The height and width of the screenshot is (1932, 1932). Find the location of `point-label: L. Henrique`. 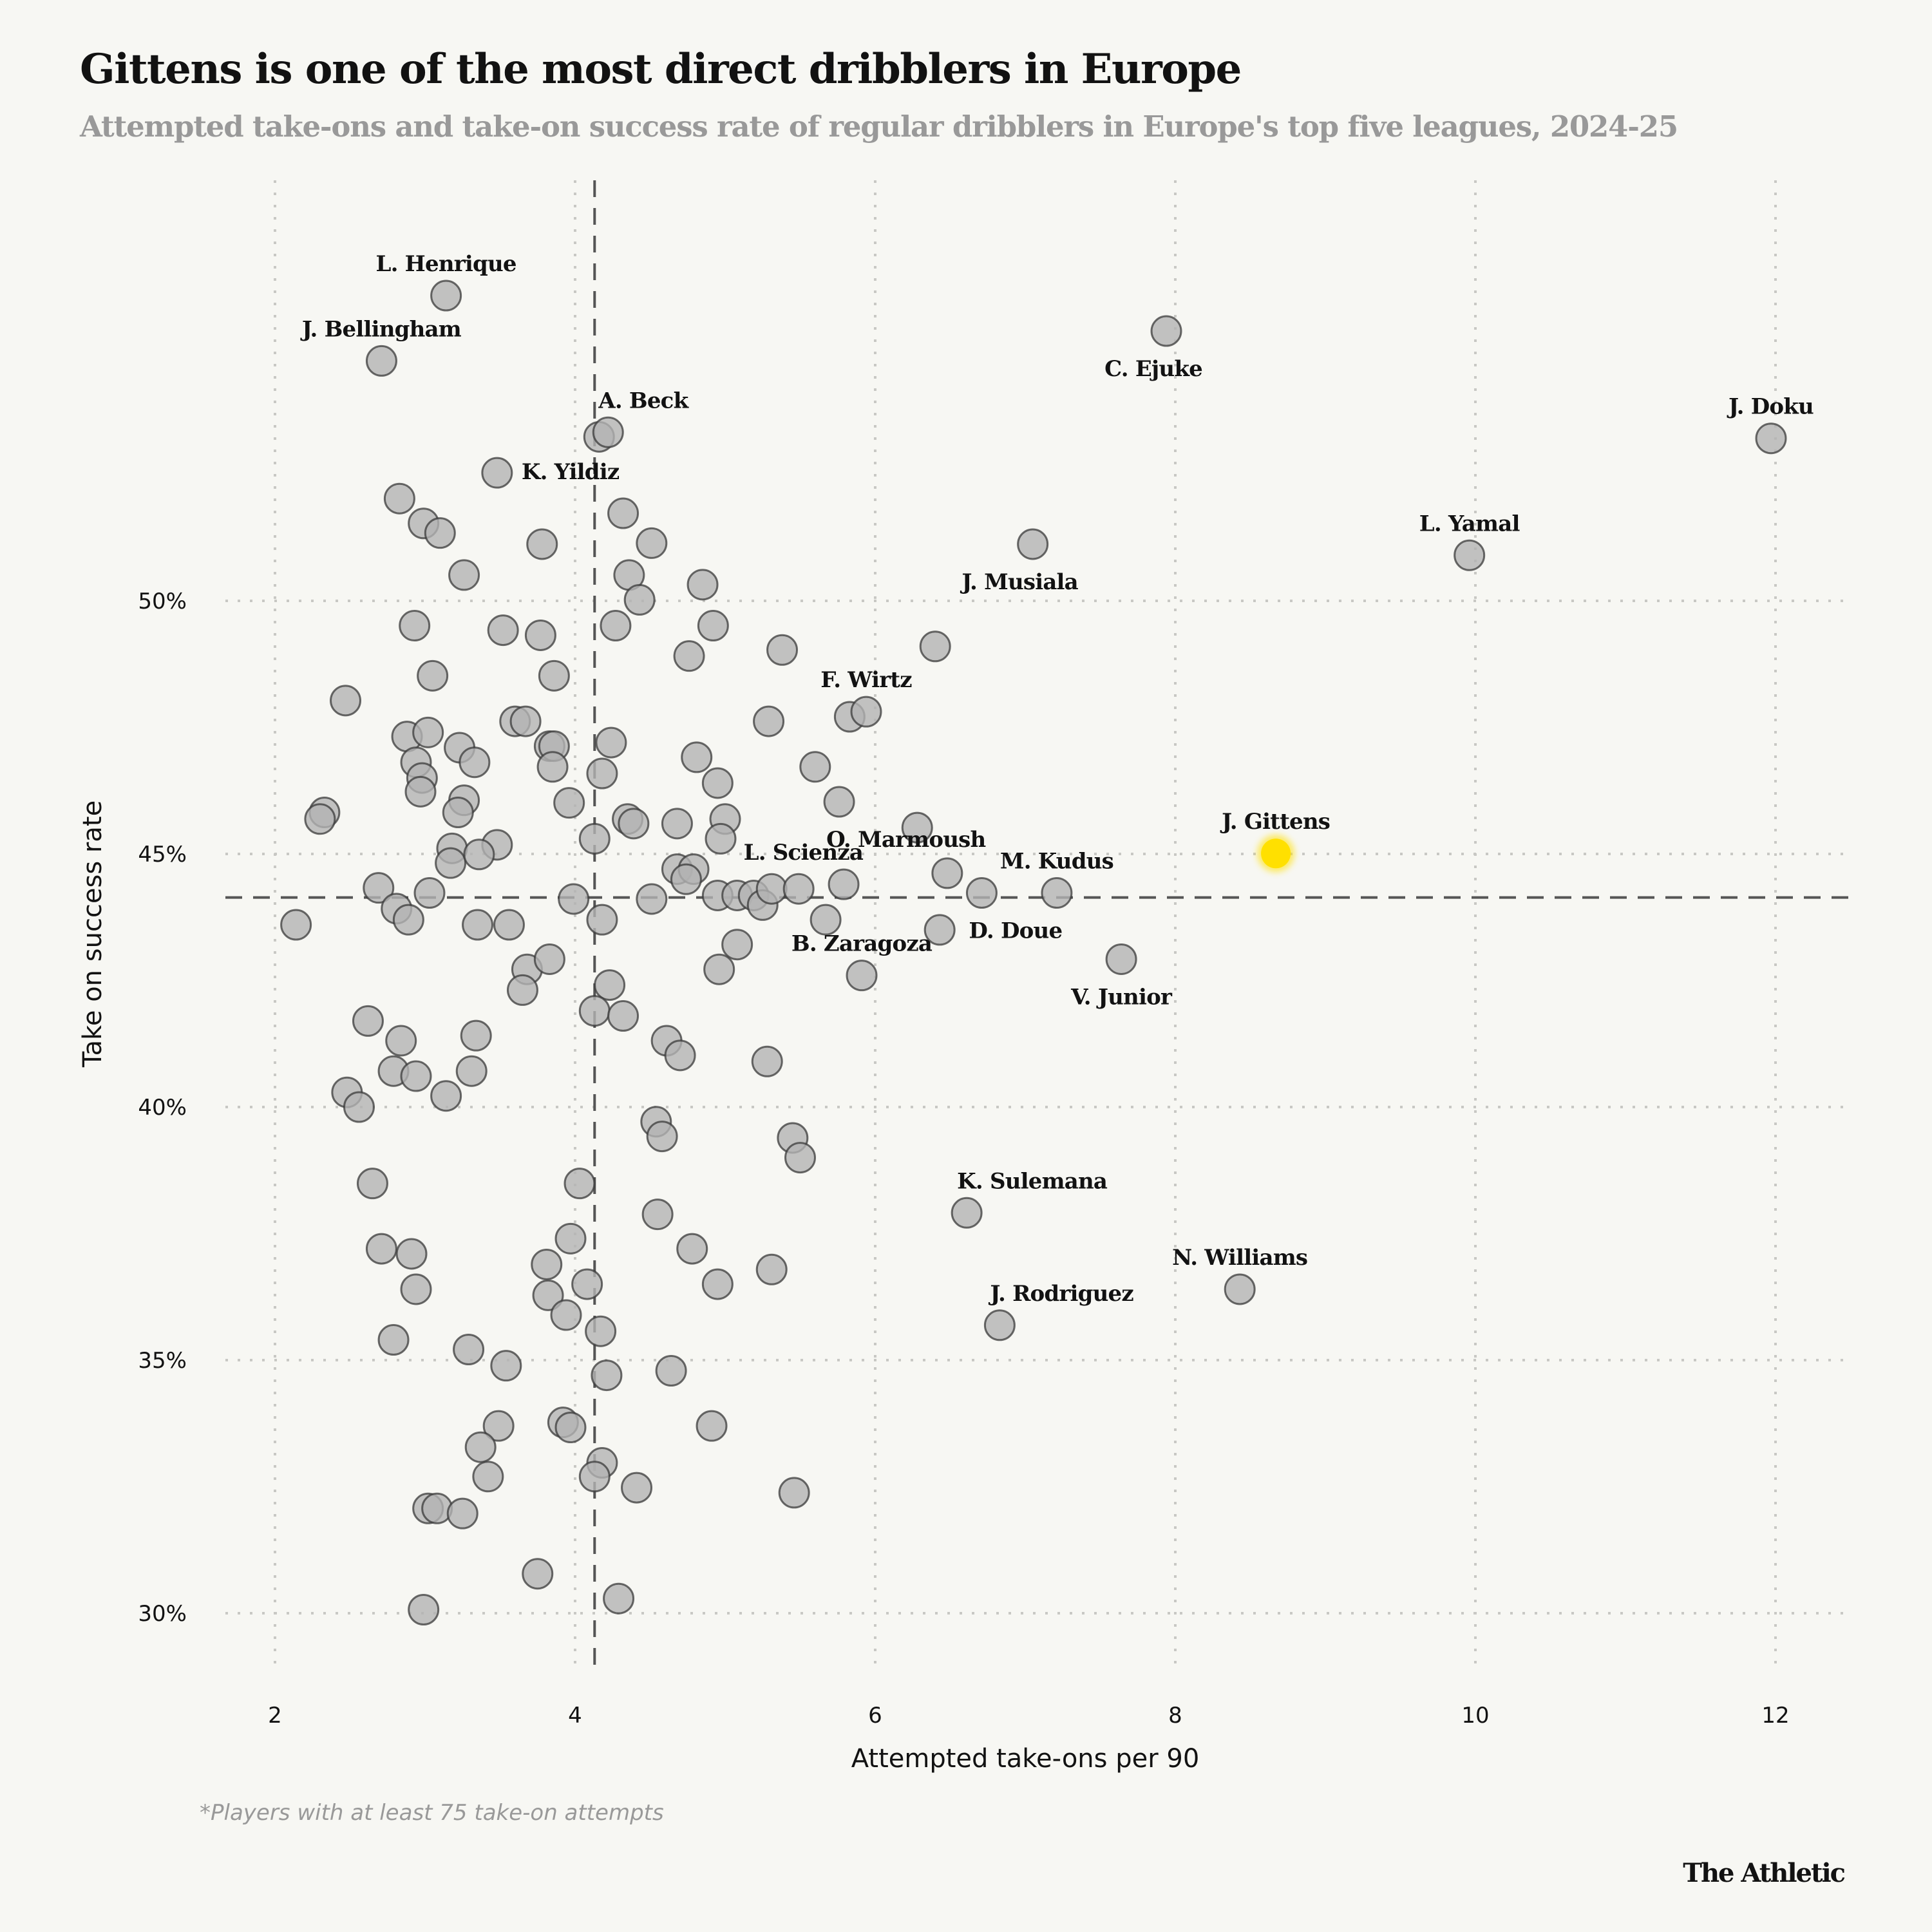

point-label: L. Henrique is located at coordinates (446, 264).